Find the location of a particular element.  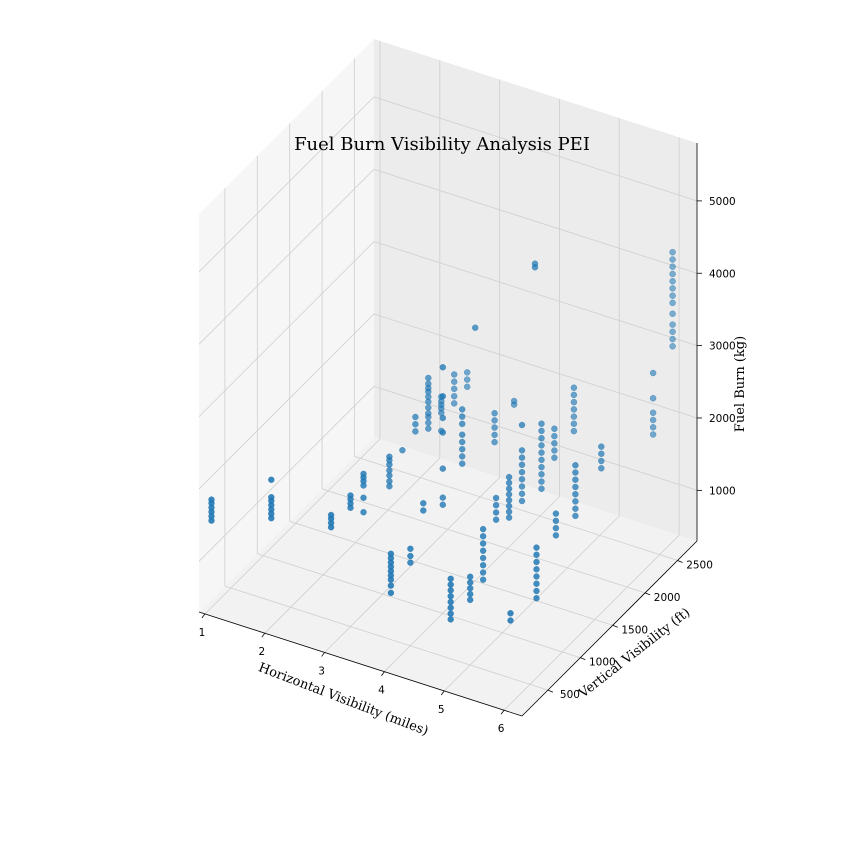

x-axis-line is located at coordinates (360, 664).